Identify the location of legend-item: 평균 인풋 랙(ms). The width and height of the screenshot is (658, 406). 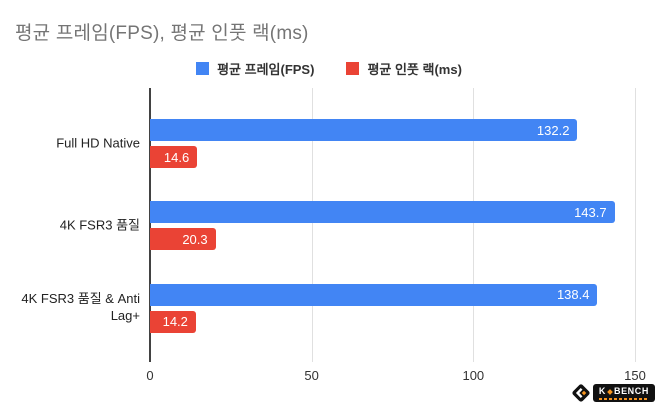
(404, 68).